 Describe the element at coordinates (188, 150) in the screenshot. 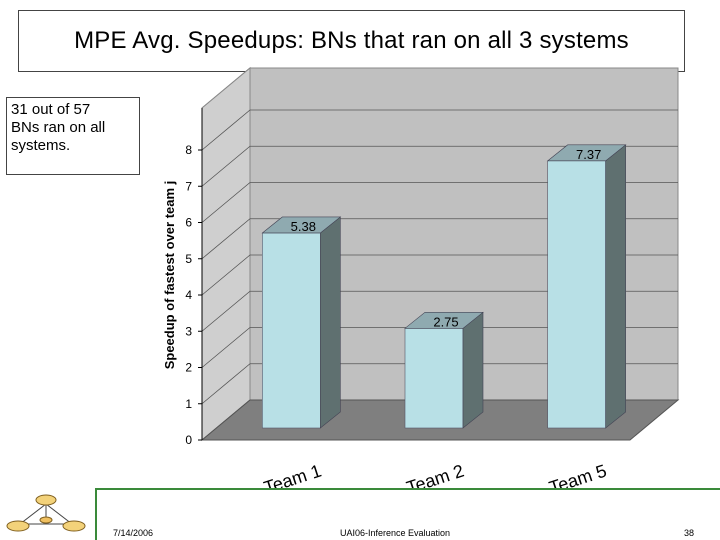

I see `y-tick-label: 8` at that location.